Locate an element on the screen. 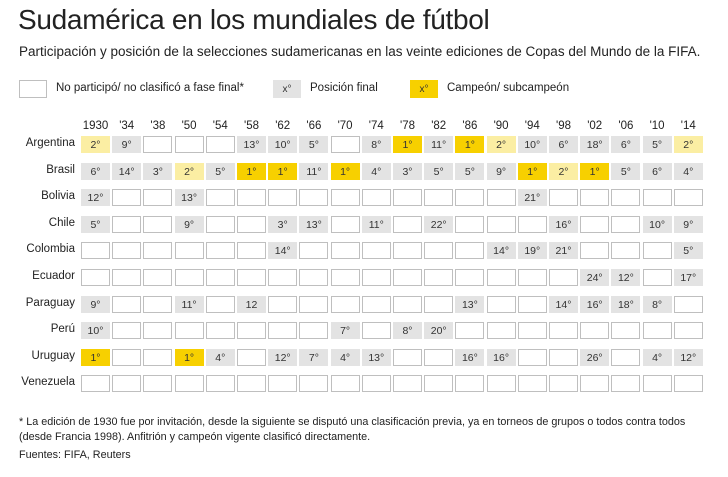 The image size is (728, 477). year-label: '66 is located at coordinates (314, 126).